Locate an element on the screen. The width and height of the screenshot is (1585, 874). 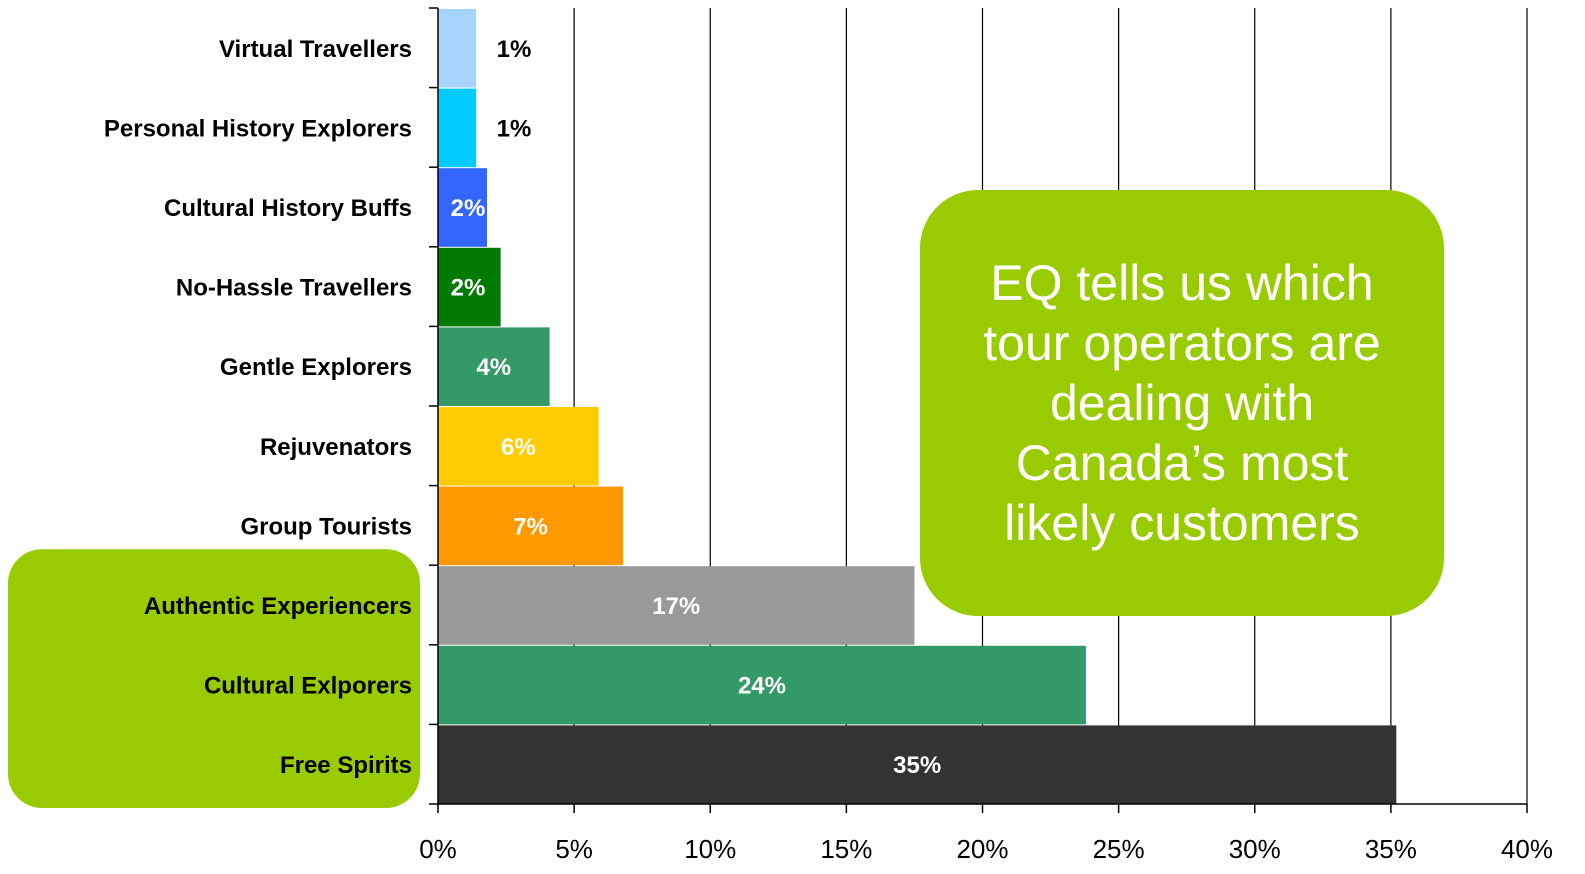
bar-gentle-explorers is located at coordinates (494, 366).